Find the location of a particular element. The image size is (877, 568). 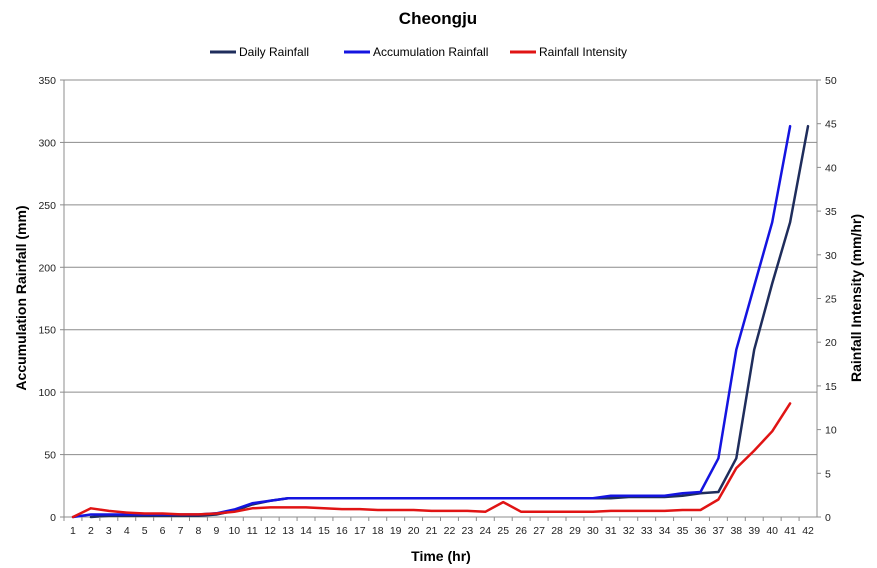

x-tick-label: 26 is located at coordinates (521, 531).